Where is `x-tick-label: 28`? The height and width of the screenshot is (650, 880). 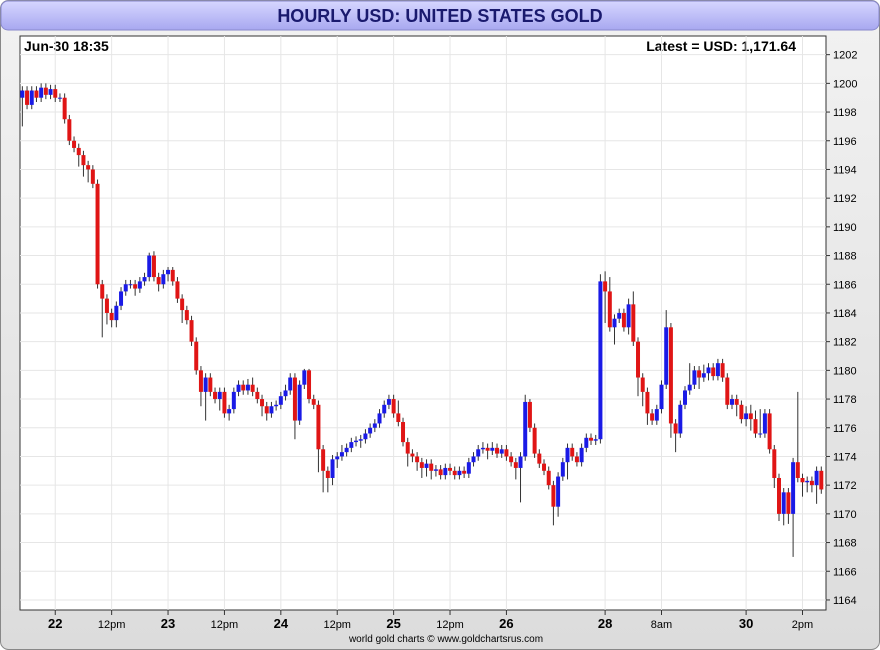
x-tick-label: 28 is located at coordinates (605, 623).